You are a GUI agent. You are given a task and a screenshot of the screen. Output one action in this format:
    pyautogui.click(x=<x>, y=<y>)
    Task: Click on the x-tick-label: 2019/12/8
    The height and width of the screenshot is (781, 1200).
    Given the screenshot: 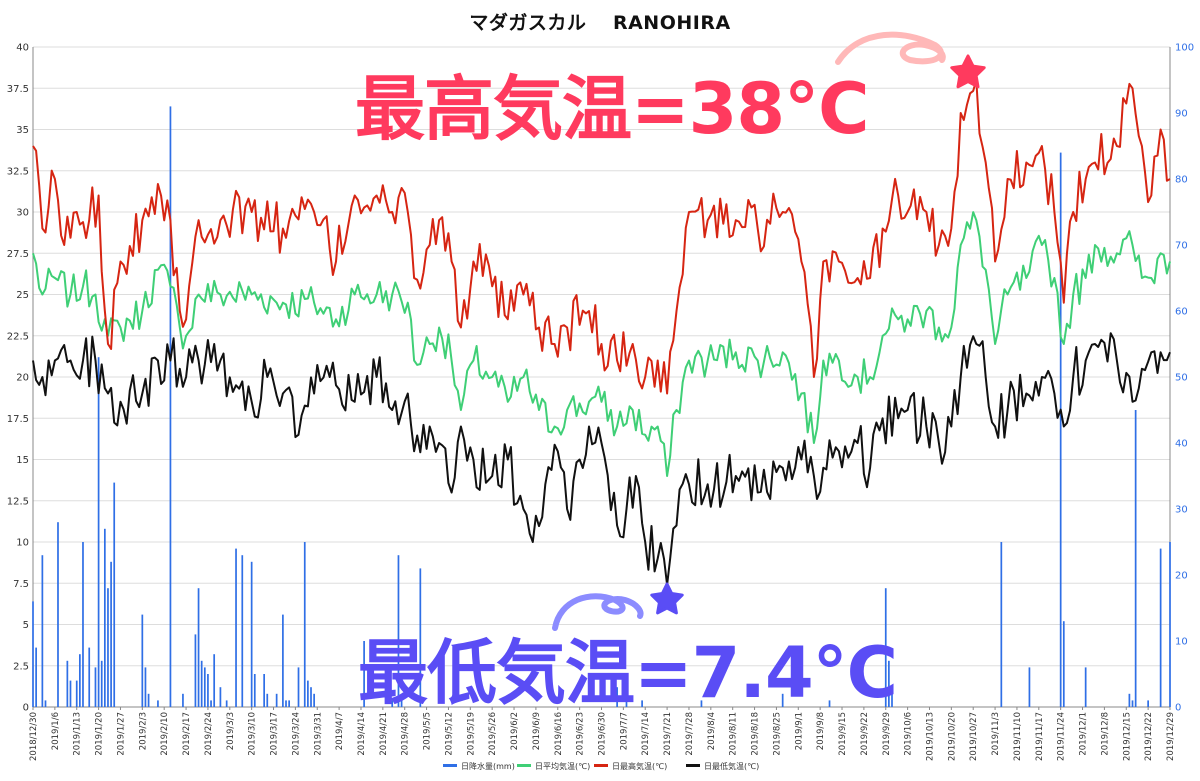 What is the action you would take?
    pyautogui.click(x=1105, y=734)
    